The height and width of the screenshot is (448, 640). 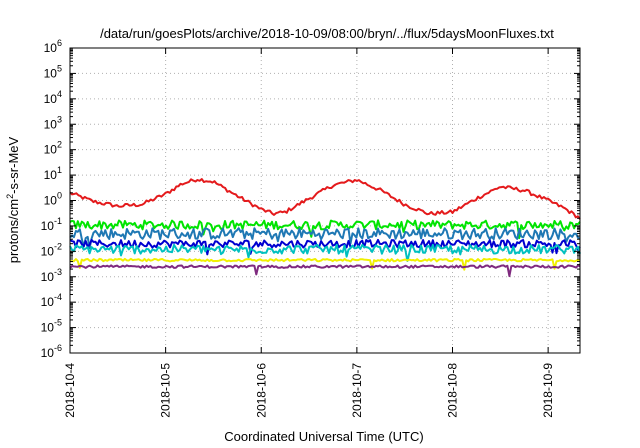 I want to click on y-tick-label-exponent: -5, so click(x=58, y=323).